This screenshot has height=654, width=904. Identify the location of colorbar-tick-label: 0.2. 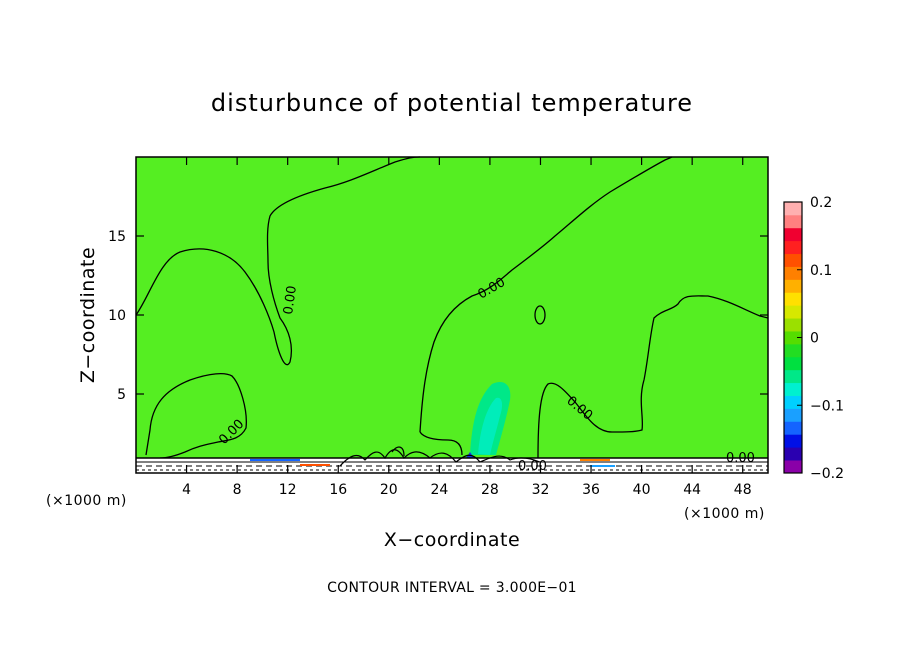
(821, 203).